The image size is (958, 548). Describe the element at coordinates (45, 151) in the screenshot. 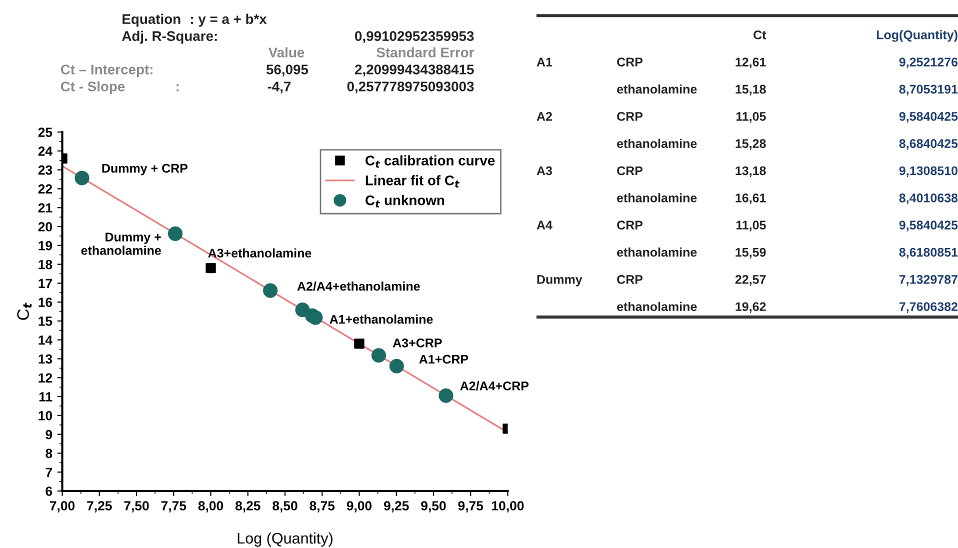

I see `y-tick-label: 24` at that location.